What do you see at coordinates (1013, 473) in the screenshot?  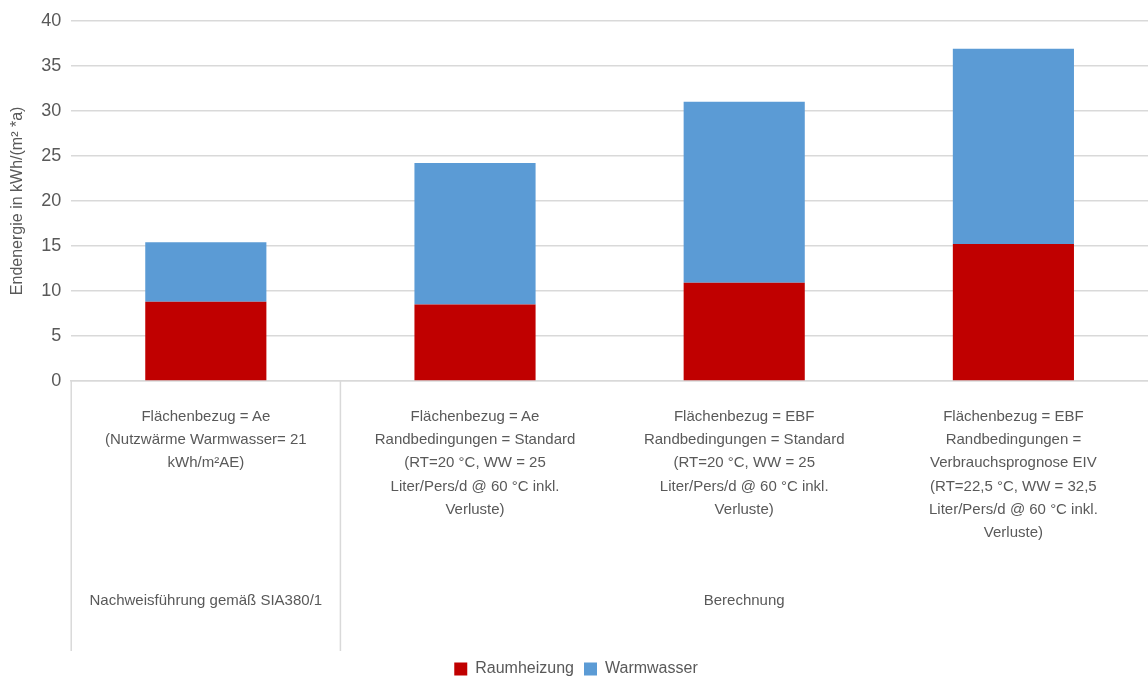 I see `x-tick-label: Flächenbezug = EBF Randbedingungen = Verbrauchsprognose EIV (RT=22,5 °C, WW = 32,5 Liter/Pers/d @ 60 °C inkl. Verluste)` at bounding box center [1013, 473].